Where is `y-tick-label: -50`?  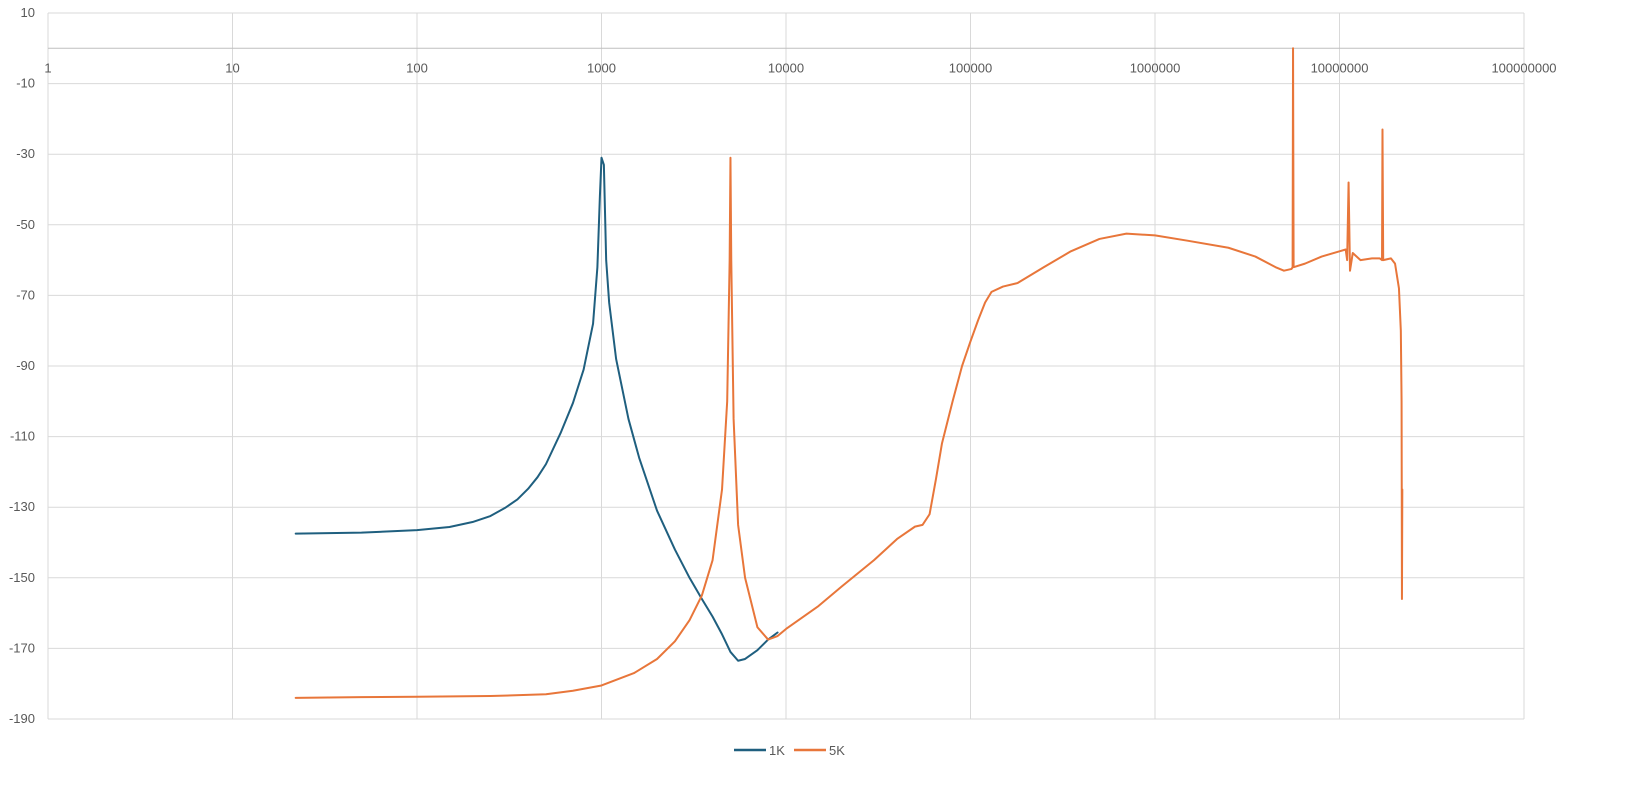 y-tick-label: -50 is located at coordinates (25, 224).